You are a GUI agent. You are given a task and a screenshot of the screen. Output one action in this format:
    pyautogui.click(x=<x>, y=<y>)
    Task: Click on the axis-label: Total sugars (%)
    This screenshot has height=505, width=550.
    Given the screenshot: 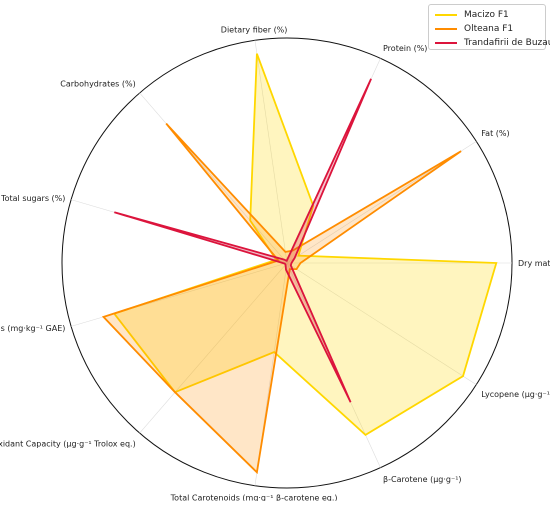 What is the action you would take?
    pyautogui.click(x=32, y=198)
    